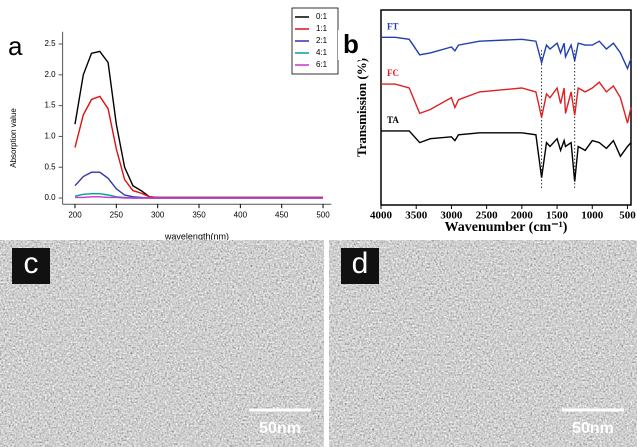 The image size is (637, 447). I want to click on legend-label: 2:1, so click(322, 40).